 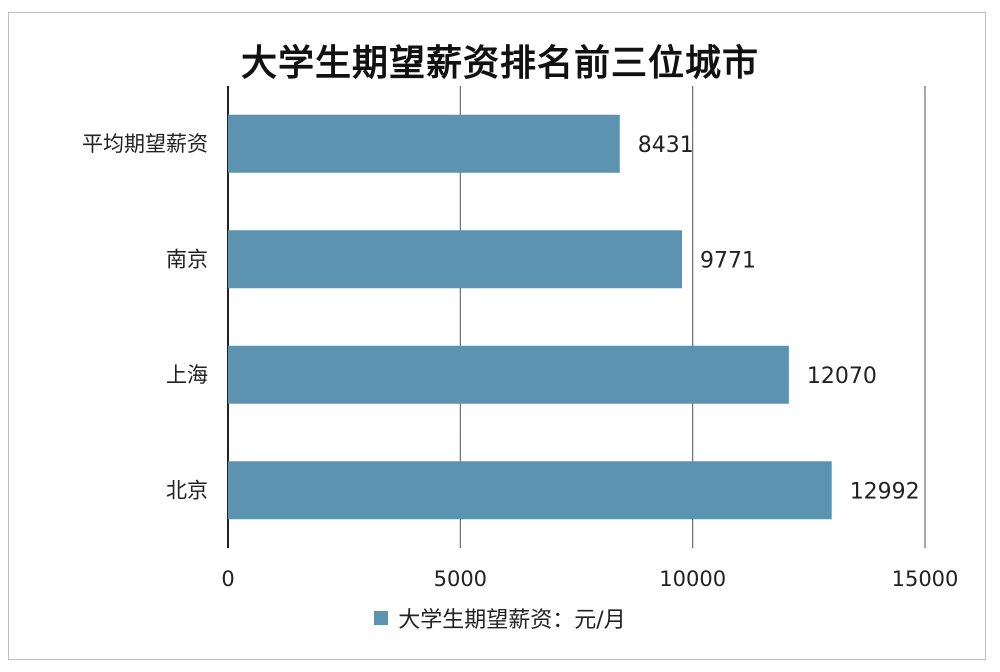 I want to click on data-label: 8431, so click(x=666, y=145).